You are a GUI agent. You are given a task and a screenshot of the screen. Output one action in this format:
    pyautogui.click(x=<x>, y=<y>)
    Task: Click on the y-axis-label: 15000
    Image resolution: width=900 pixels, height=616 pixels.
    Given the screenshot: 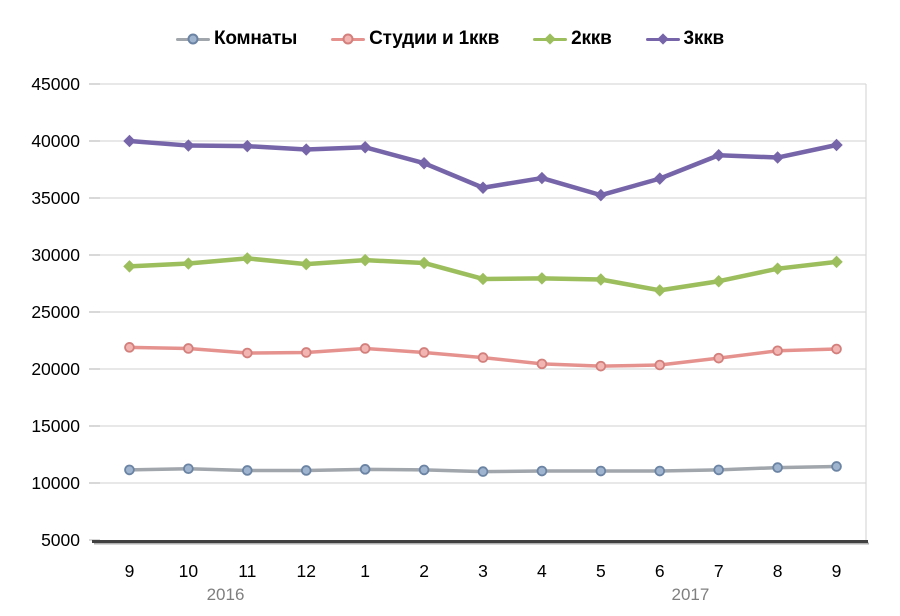 What is the action you would take?
    pyautogui.click(x=55, y=426)
    